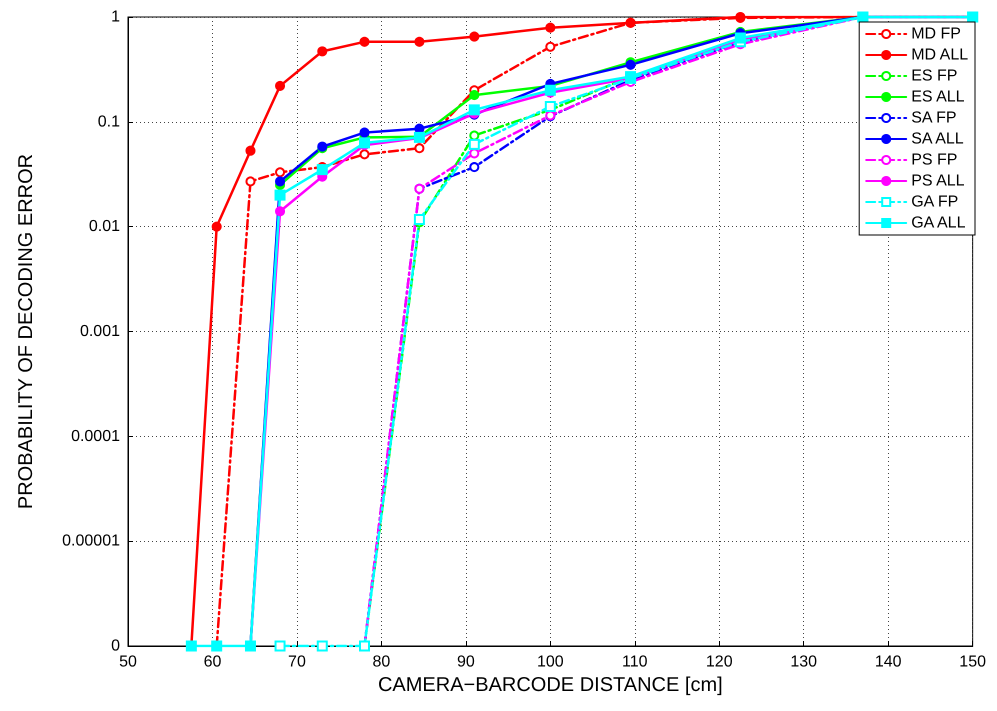  What do you see at coordinates (938, 97) in the screenshot?
I see `legend-label: ES ALL` at bounding box center [938, 97].